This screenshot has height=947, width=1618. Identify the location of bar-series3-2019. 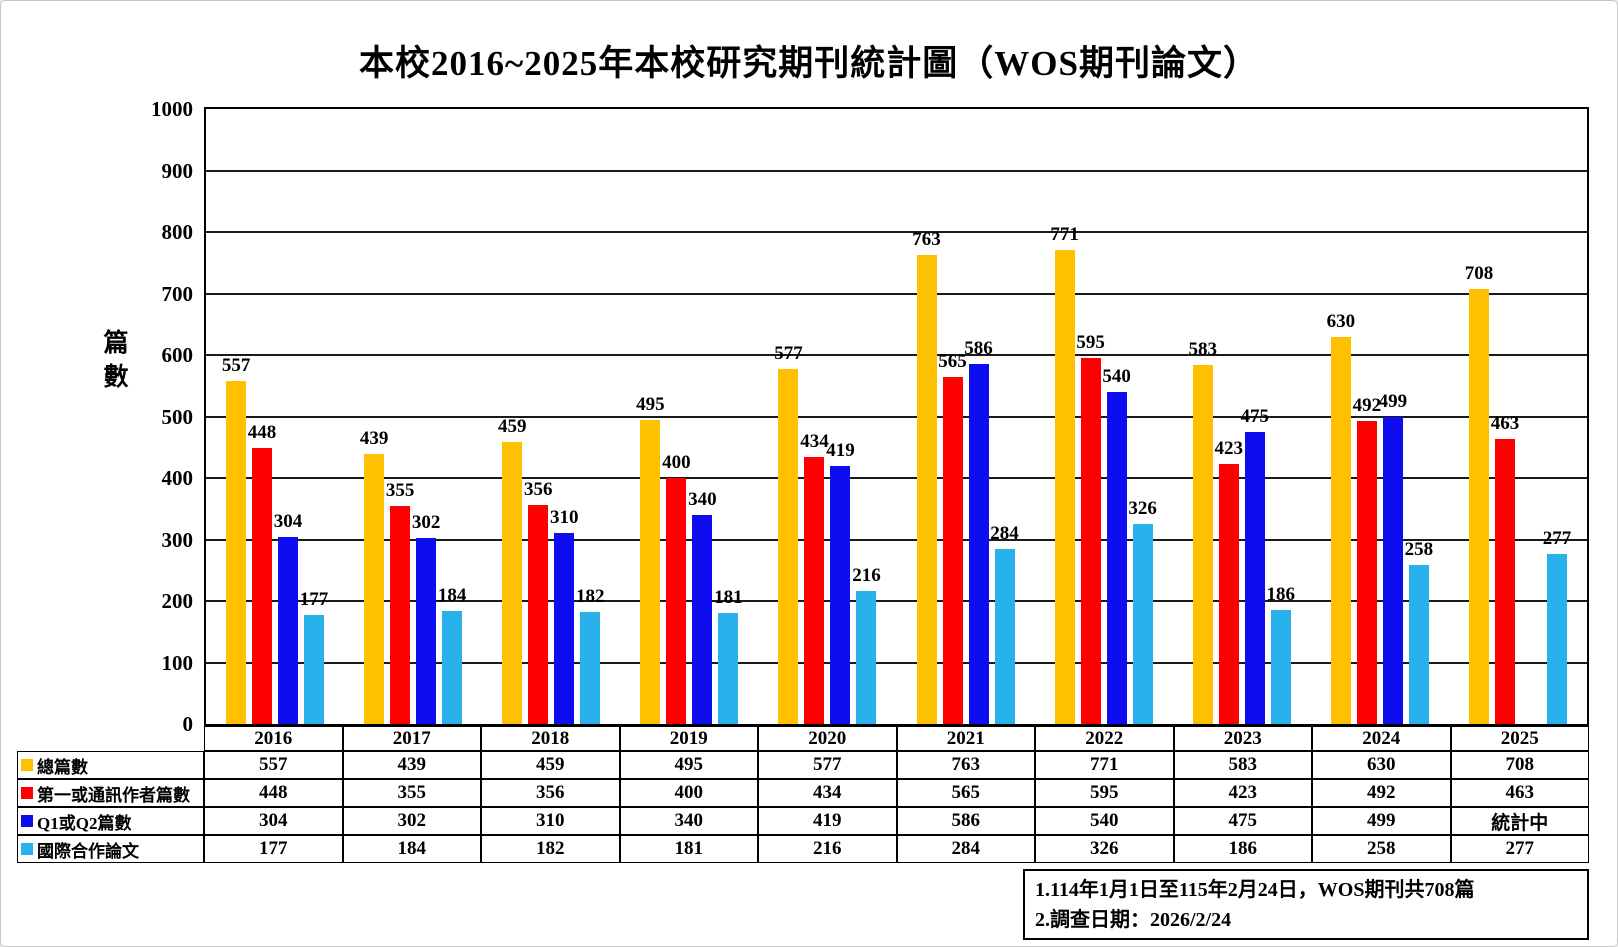
(702, 619).